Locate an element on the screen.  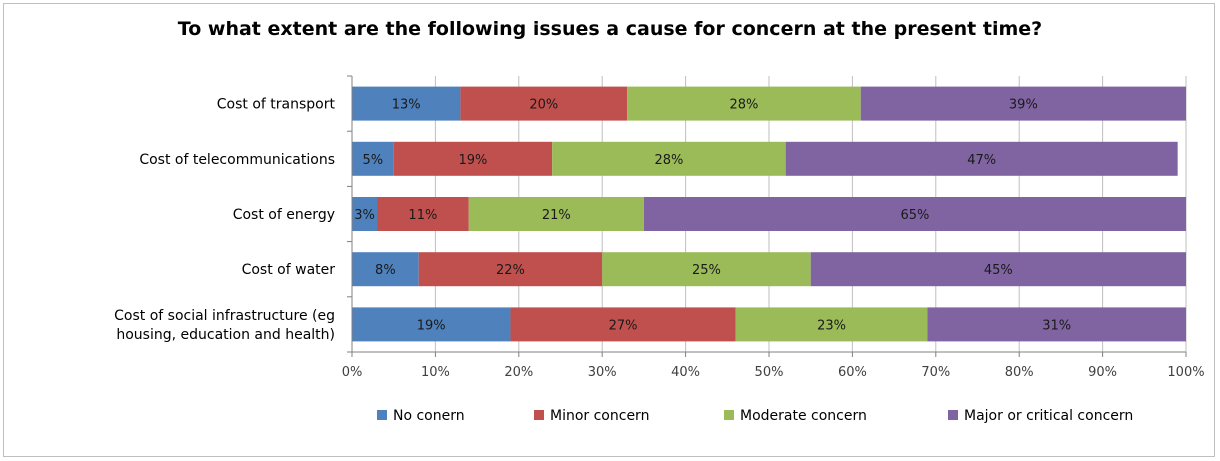
data-label: 39% is located at coordinates (1023, 105).